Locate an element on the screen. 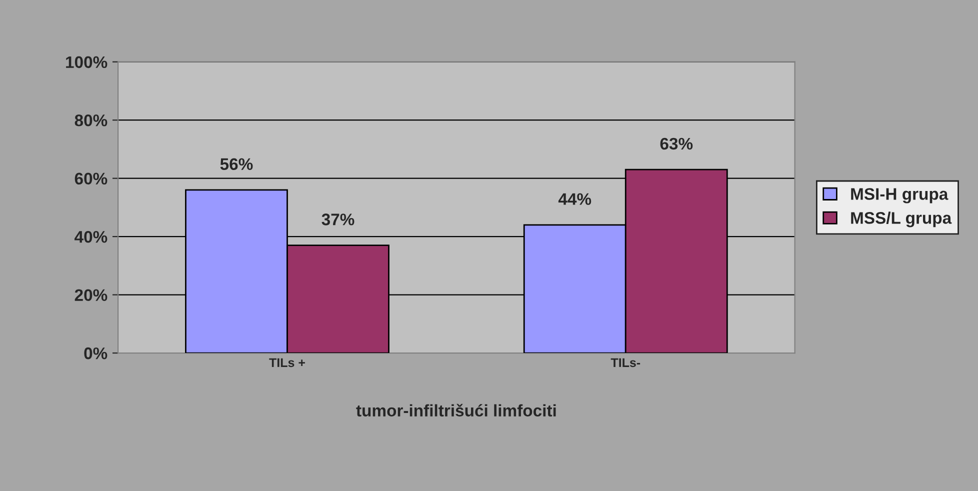 The width and height of the screenshot is (978, 491). y-tick-label: 40% is located at coordinates (91, 236).